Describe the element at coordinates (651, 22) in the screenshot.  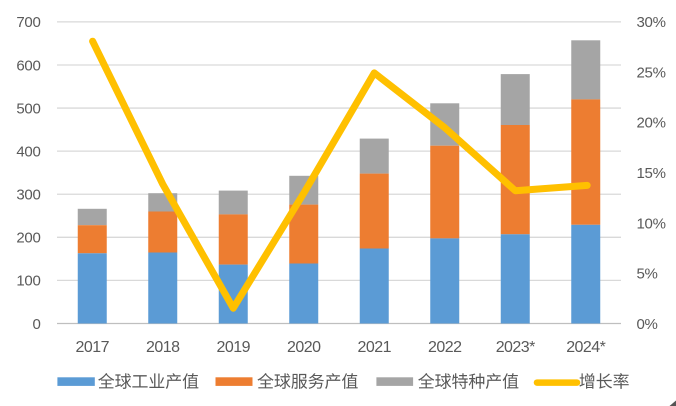
I see `svg-text: 30%` at that location.